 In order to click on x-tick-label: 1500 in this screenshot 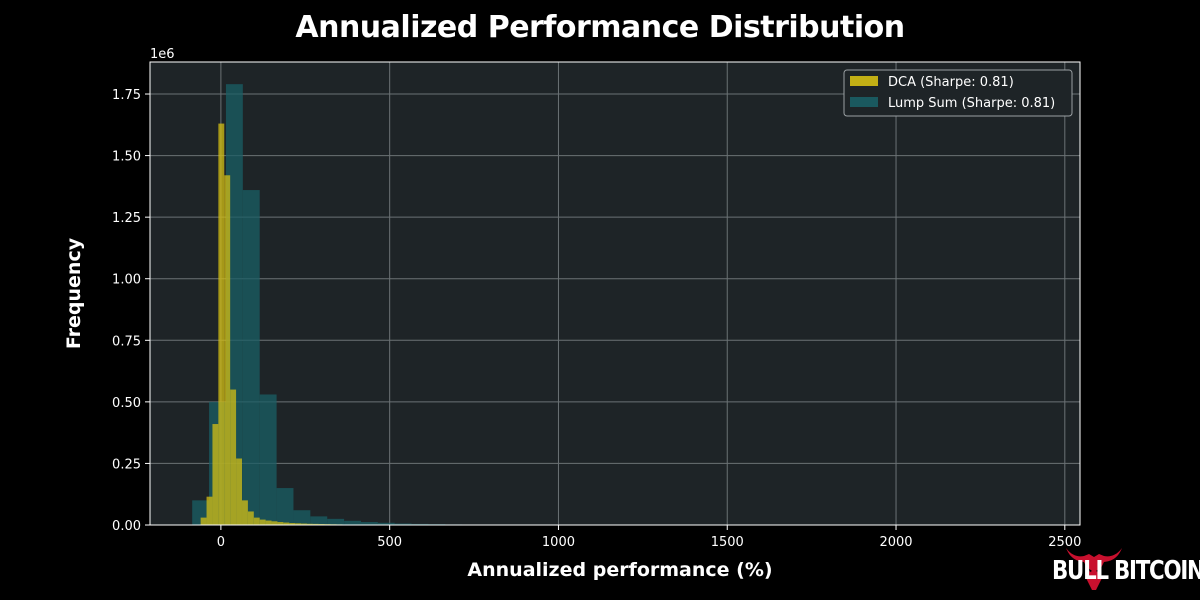, I will do `click(727, 542)`.